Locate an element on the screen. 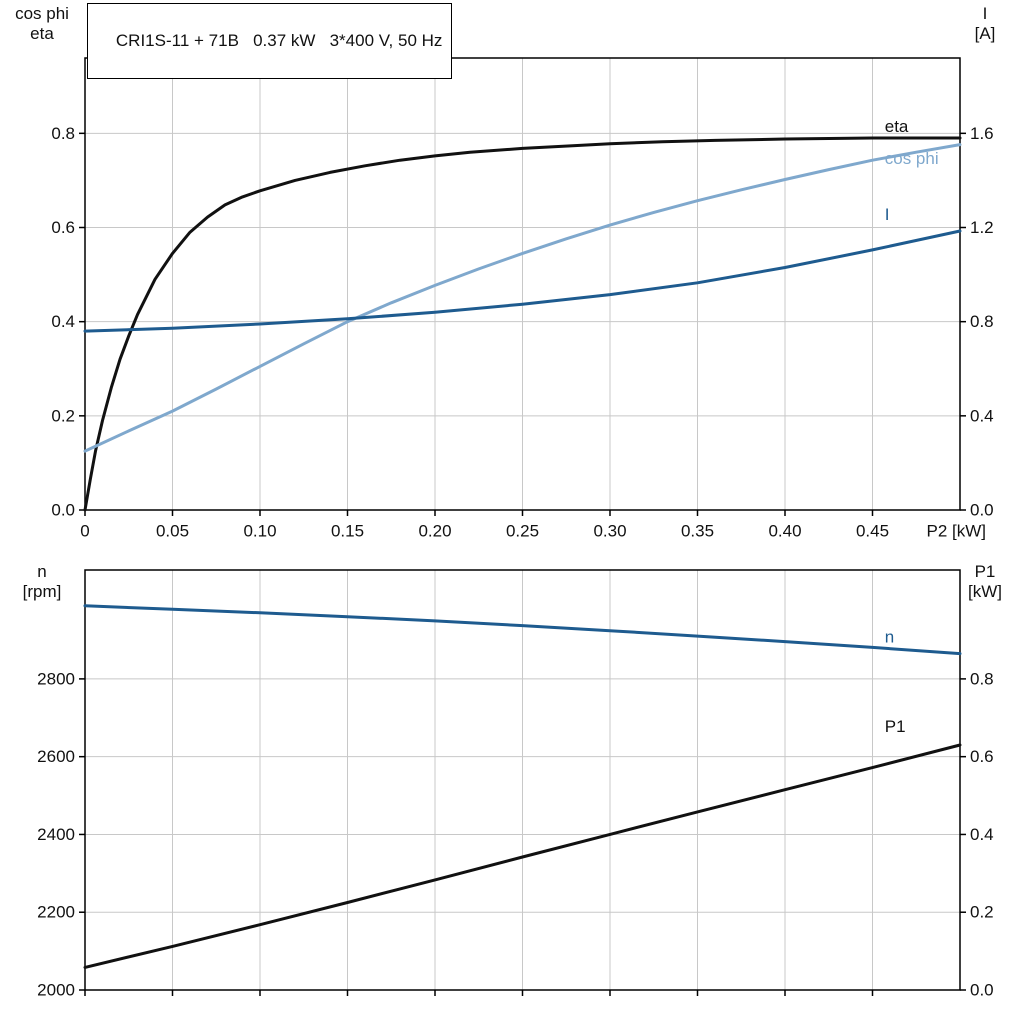 The height and width of the screenshot is (1024, 1024). right-axis-title-line: [A] is located at coordinates (985, 33).